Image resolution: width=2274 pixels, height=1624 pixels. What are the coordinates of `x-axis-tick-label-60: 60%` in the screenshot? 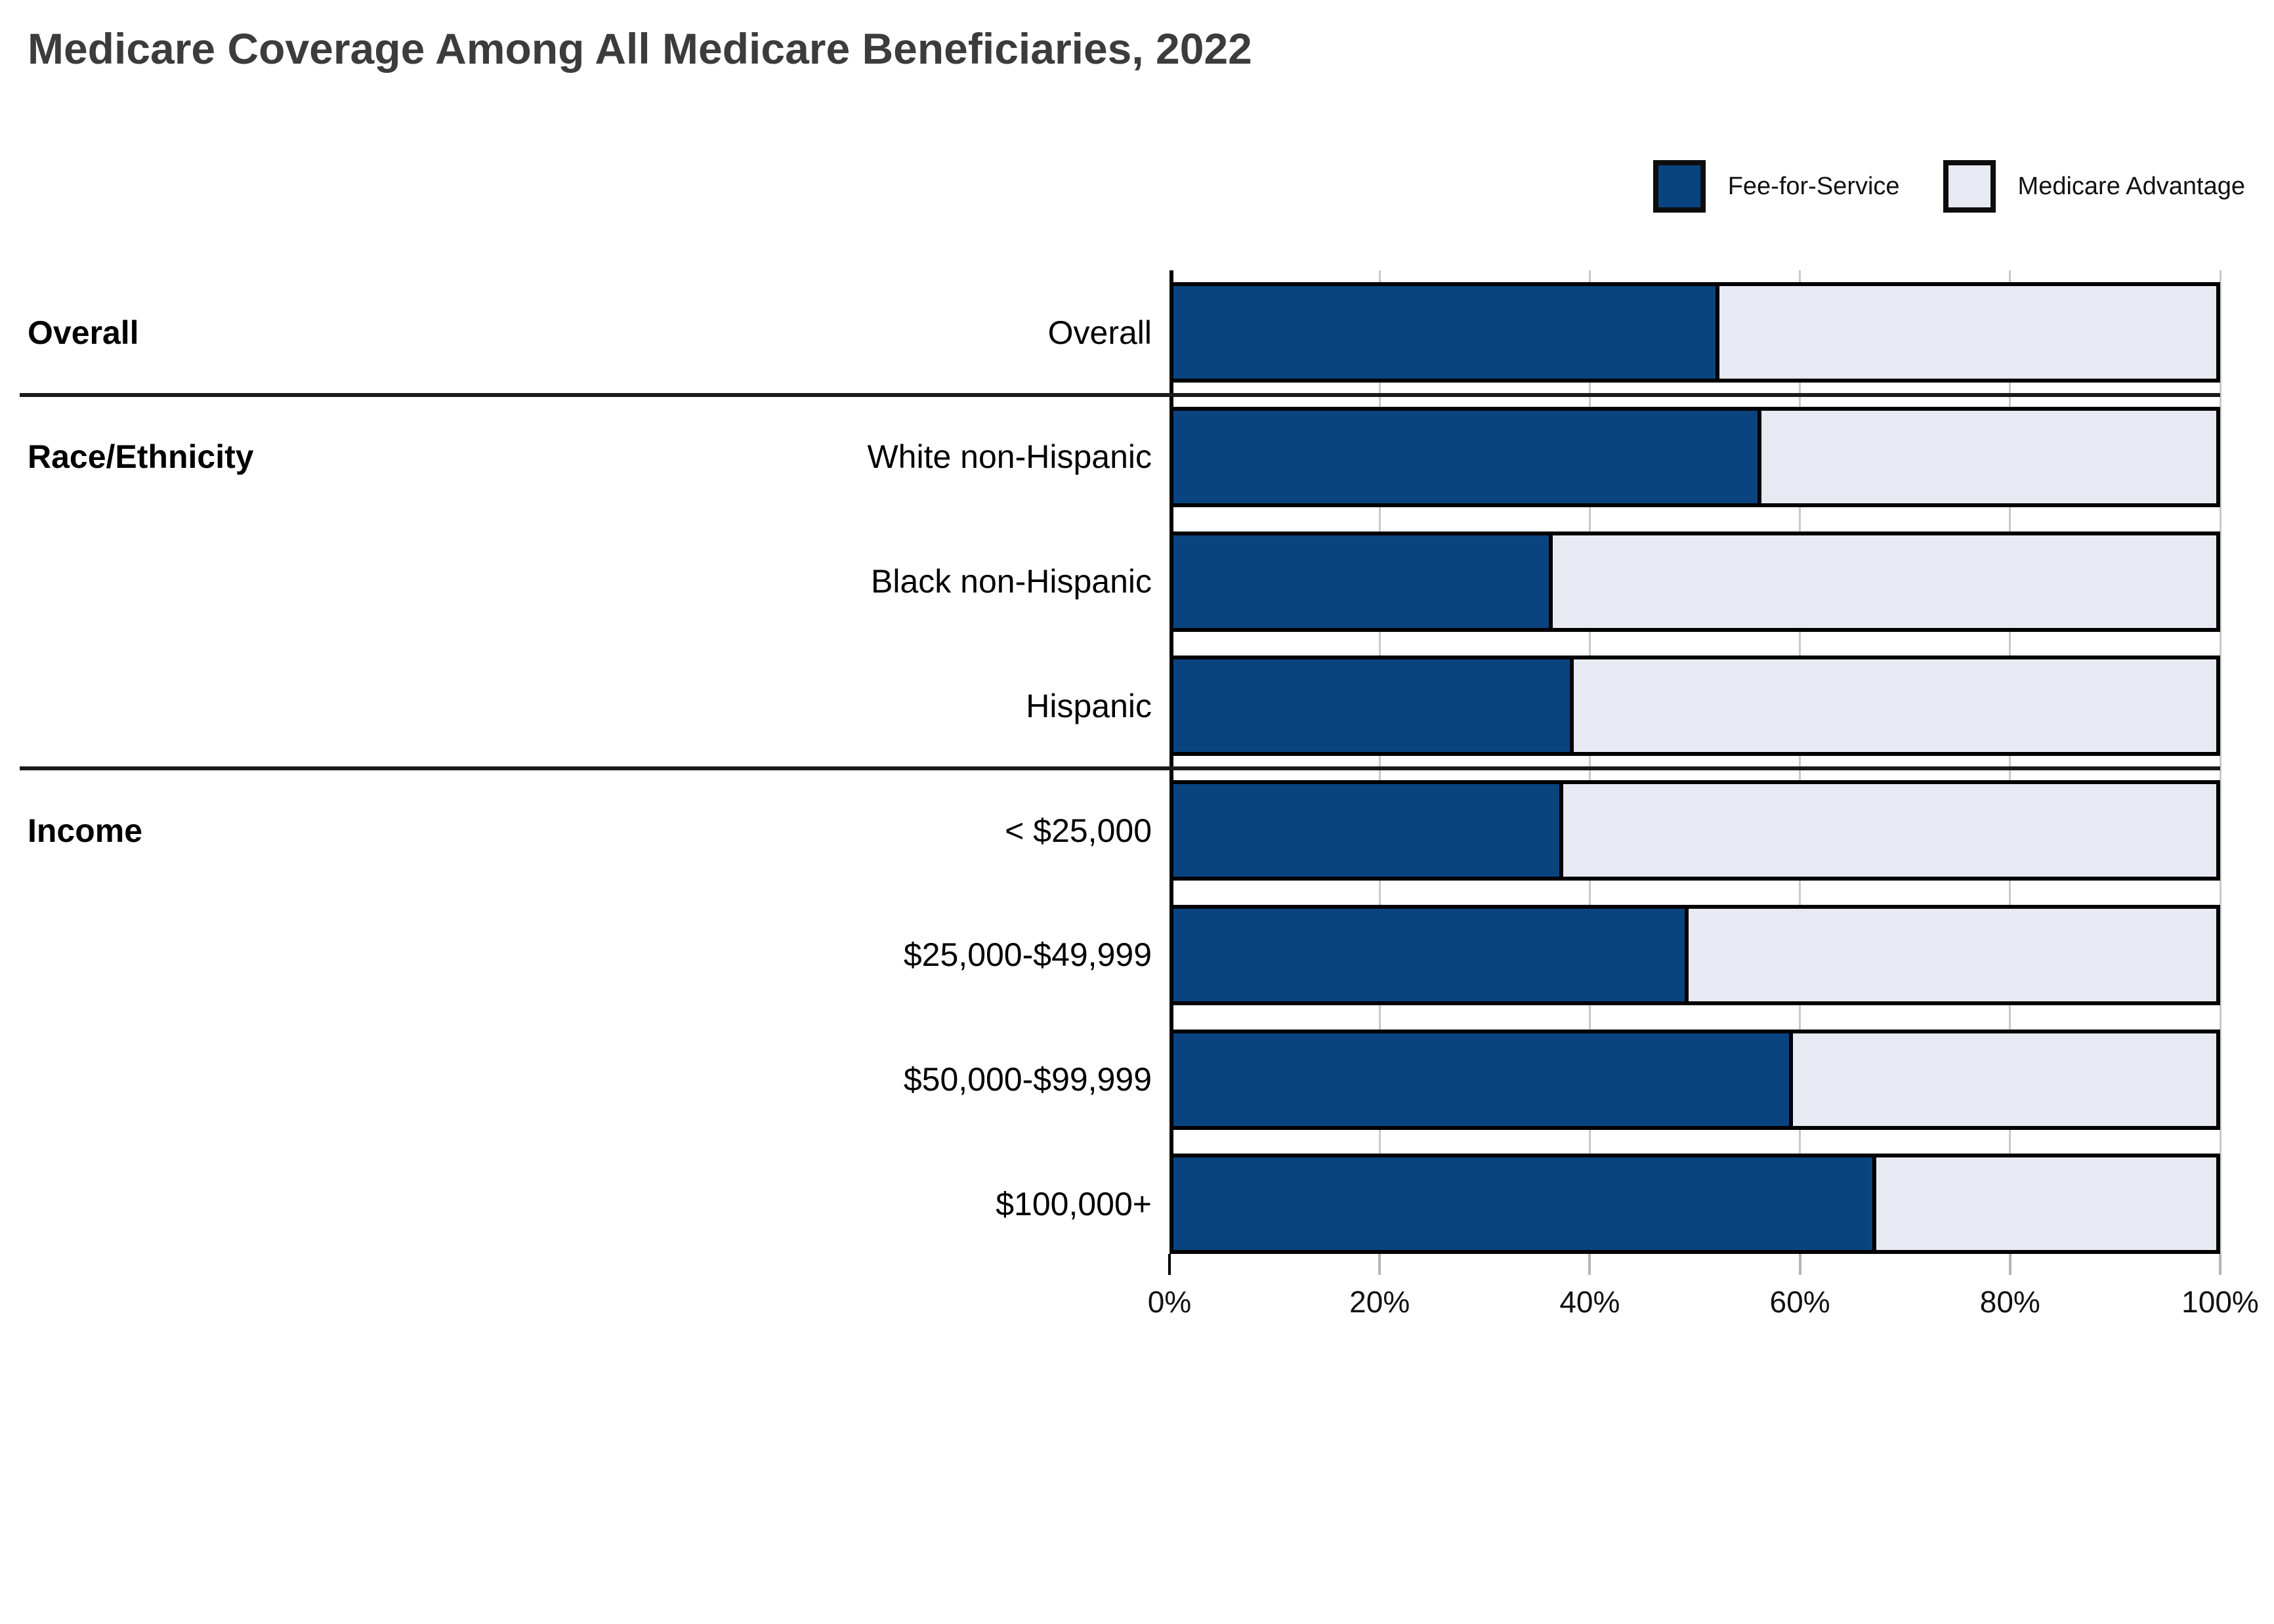 It's located at (1799, 1302).